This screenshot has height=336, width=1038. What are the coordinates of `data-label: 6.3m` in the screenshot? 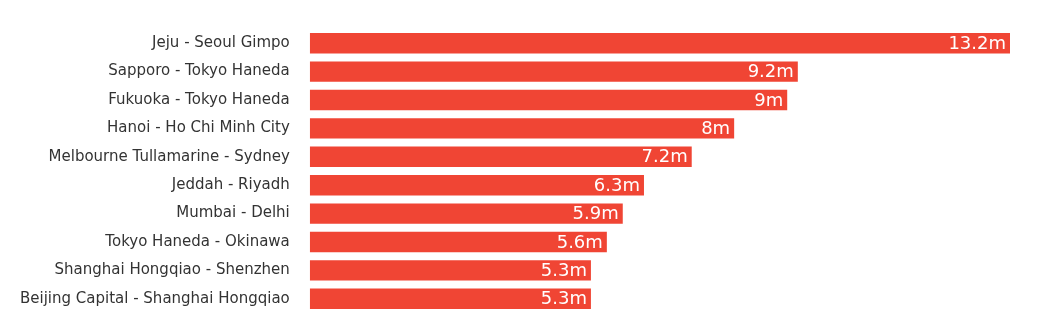 It's located at (616, 184).